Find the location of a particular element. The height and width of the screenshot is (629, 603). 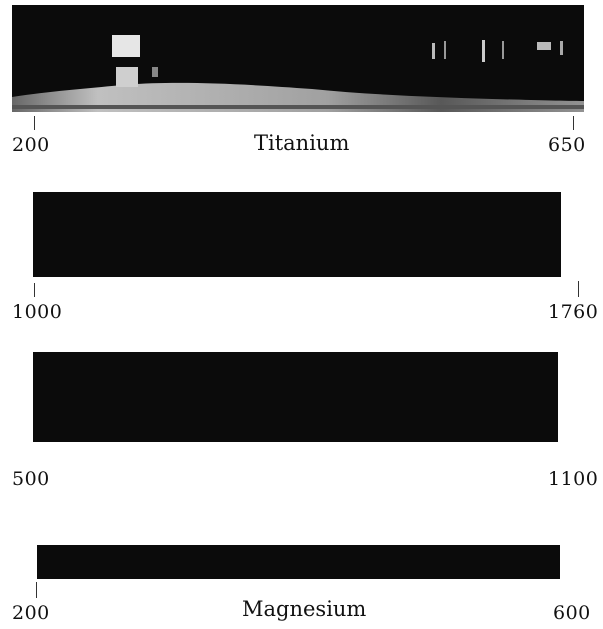

spectrum-2-range-end: 1760 is located at coordinates (573, 312).